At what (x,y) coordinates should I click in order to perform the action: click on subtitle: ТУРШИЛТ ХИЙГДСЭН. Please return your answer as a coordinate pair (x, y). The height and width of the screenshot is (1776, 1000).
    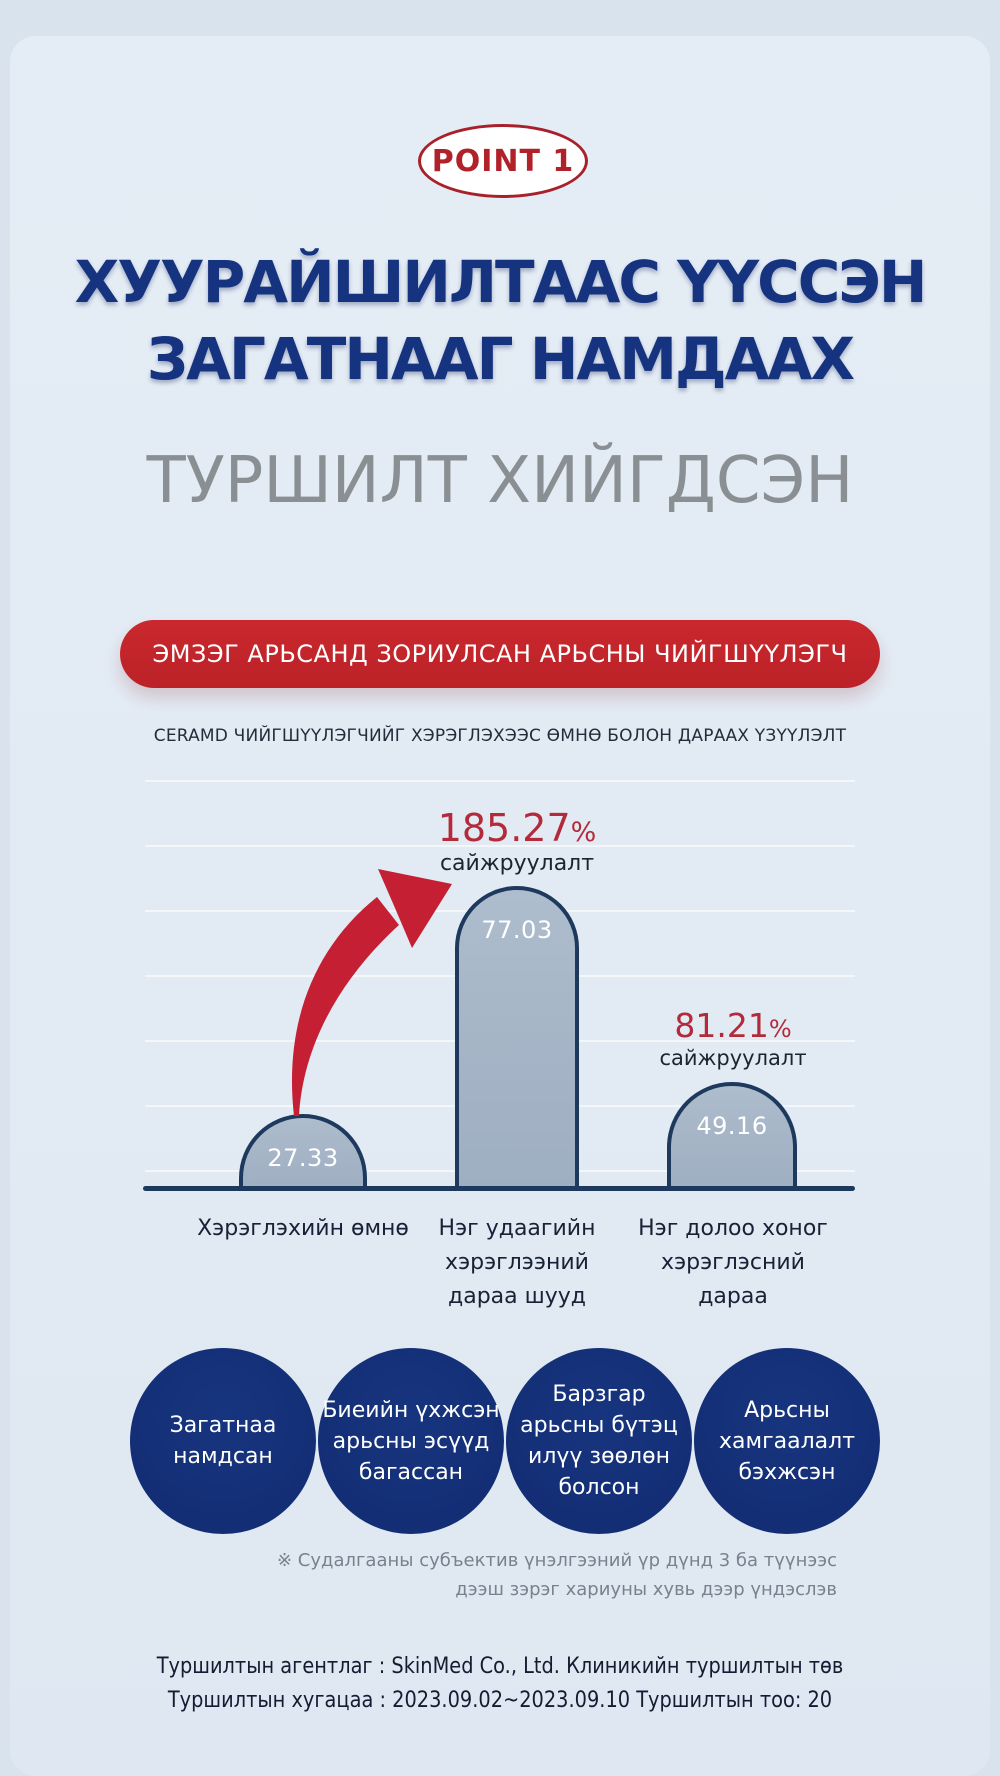
    Looking at the image, I should click on (500, 481).